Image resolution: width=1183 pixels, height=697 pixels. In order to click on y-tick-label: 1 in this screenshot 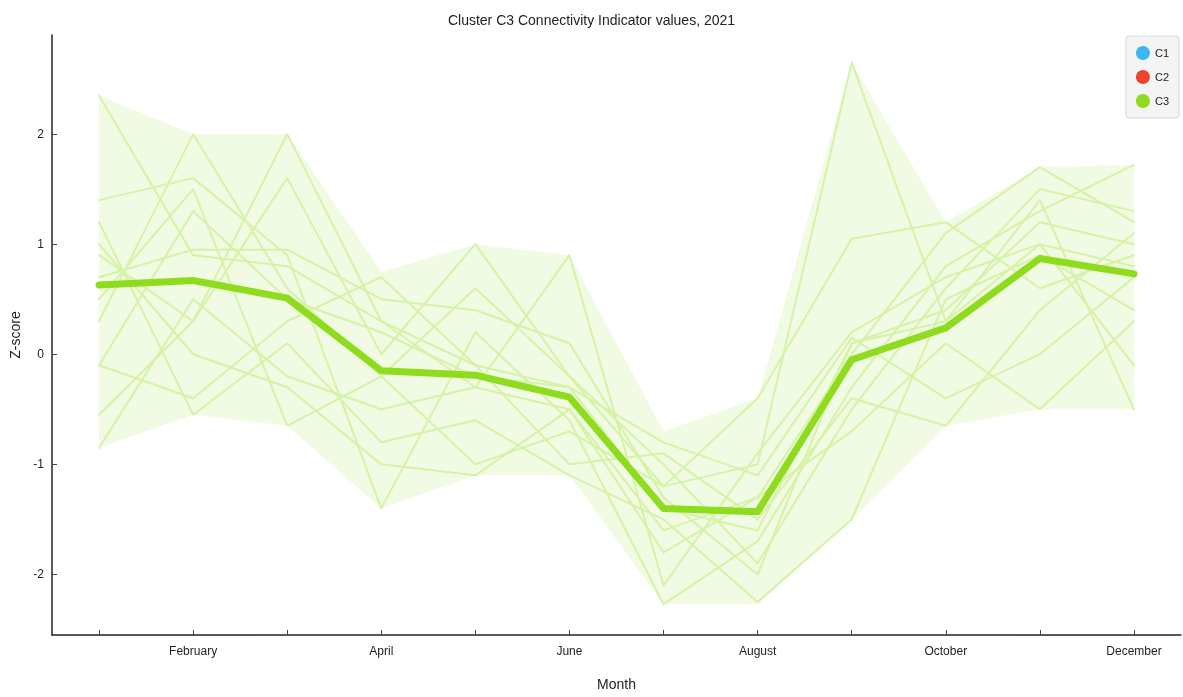, I will do `click(41, 244)`.